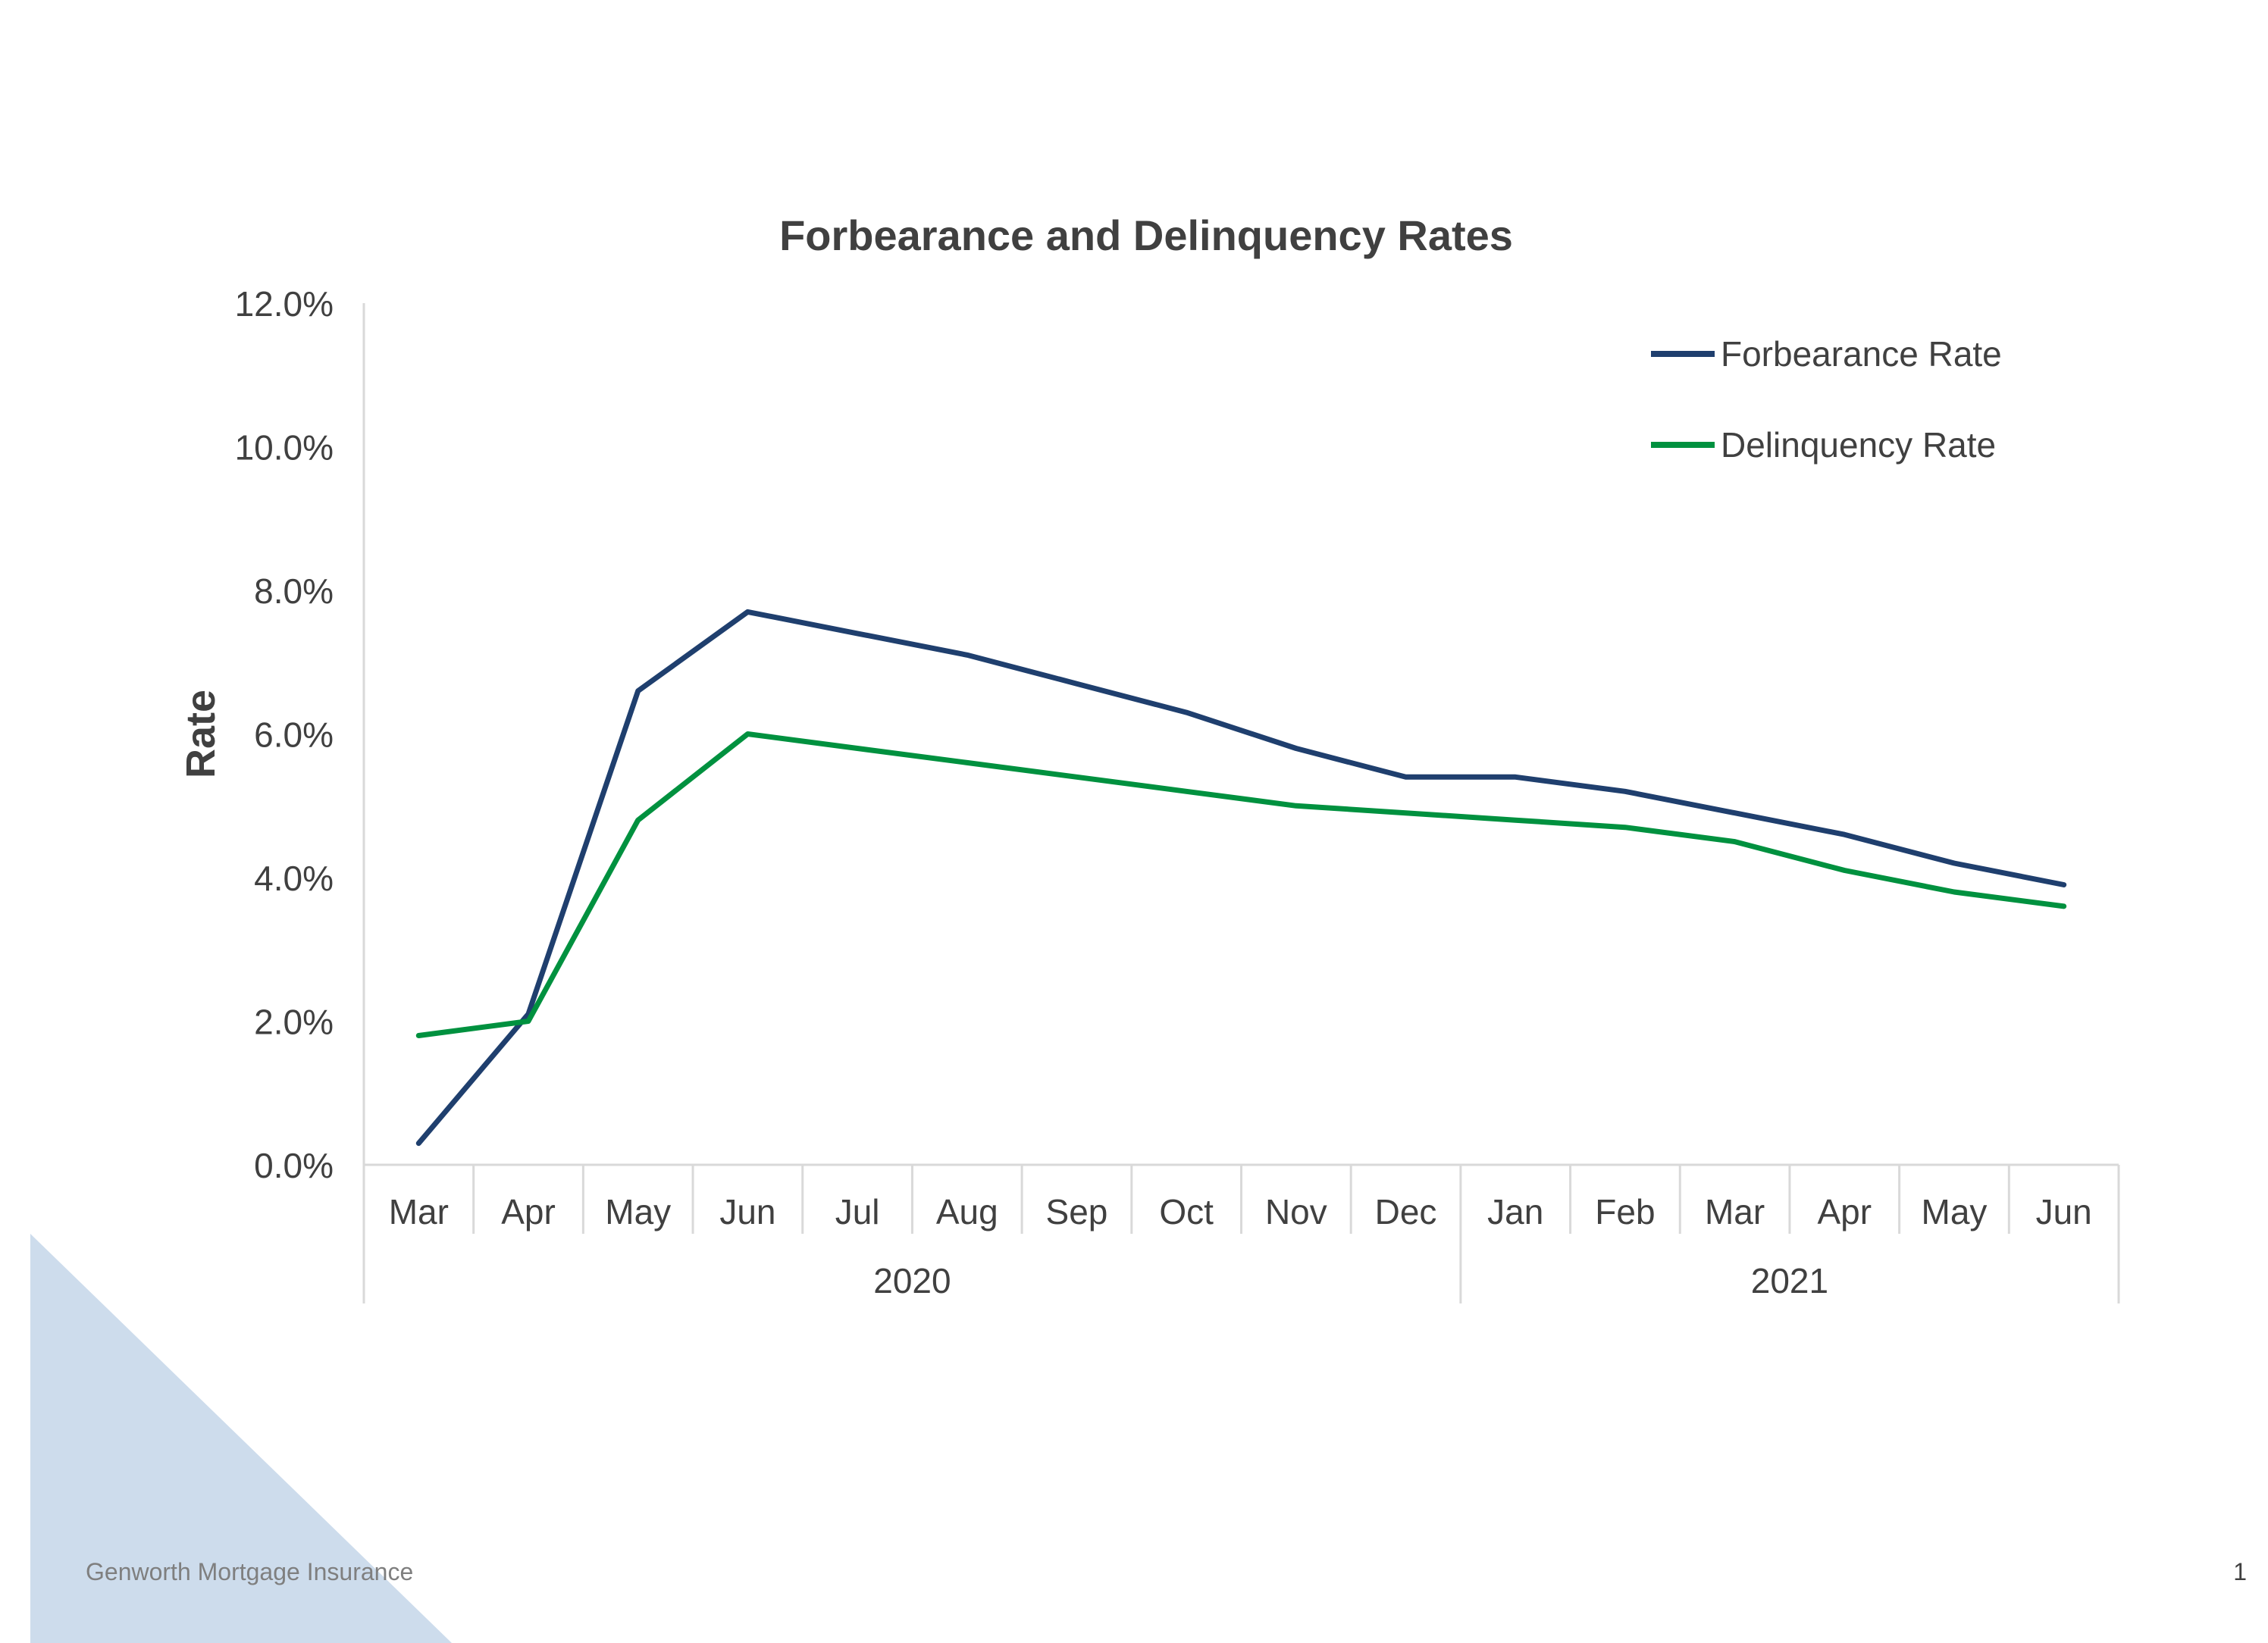 The height and width of the screenshot is (1643, 2268). I want to click on x-tick-label: Aug, so click(967, 1211).